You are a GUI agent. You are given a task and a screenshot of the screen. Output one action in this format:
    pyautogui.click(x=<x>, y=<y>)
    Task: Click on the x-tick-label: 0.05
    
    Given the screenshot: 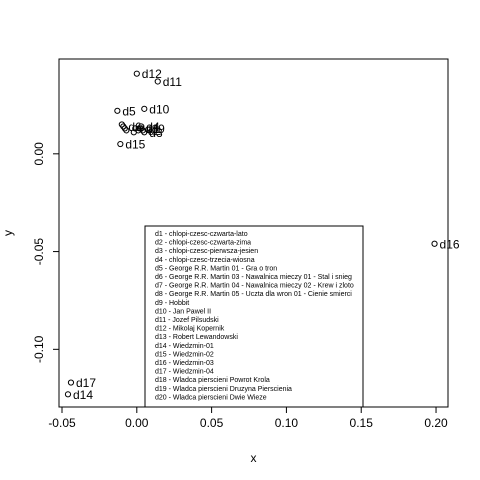 What is the action you would take?
    pyautogui.click(x=212, y=423)
    